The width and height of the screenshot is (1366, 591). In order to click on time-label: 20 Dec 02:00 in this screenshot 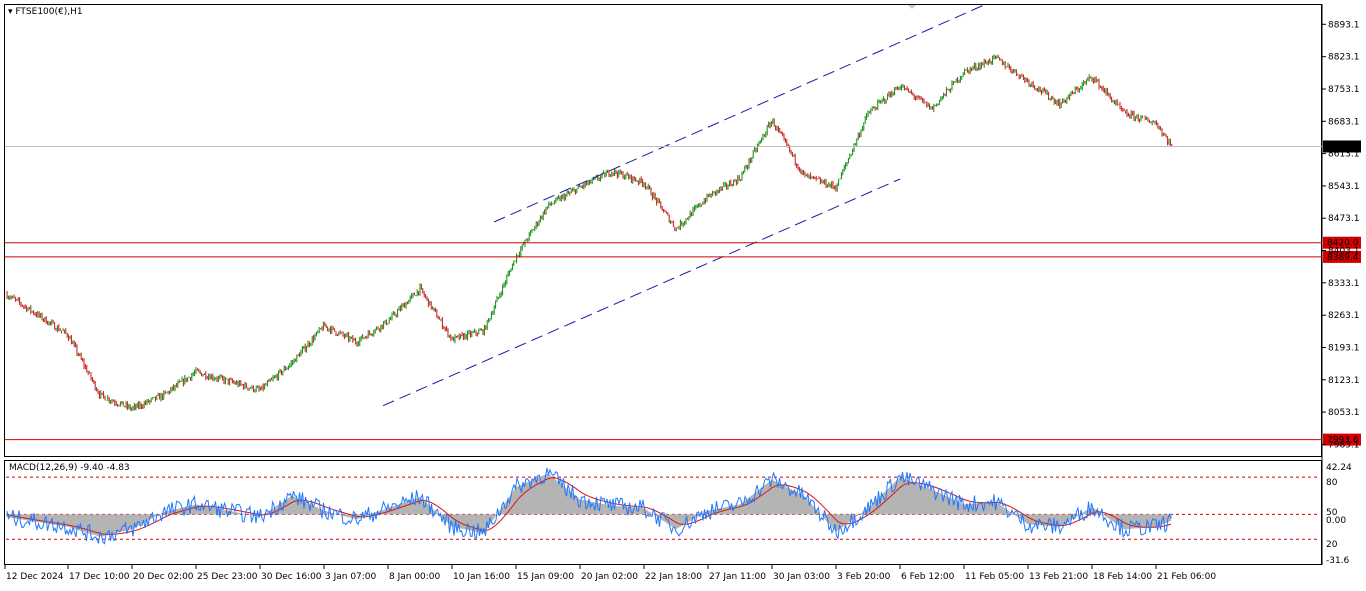, I will do `click(163, 577)`.